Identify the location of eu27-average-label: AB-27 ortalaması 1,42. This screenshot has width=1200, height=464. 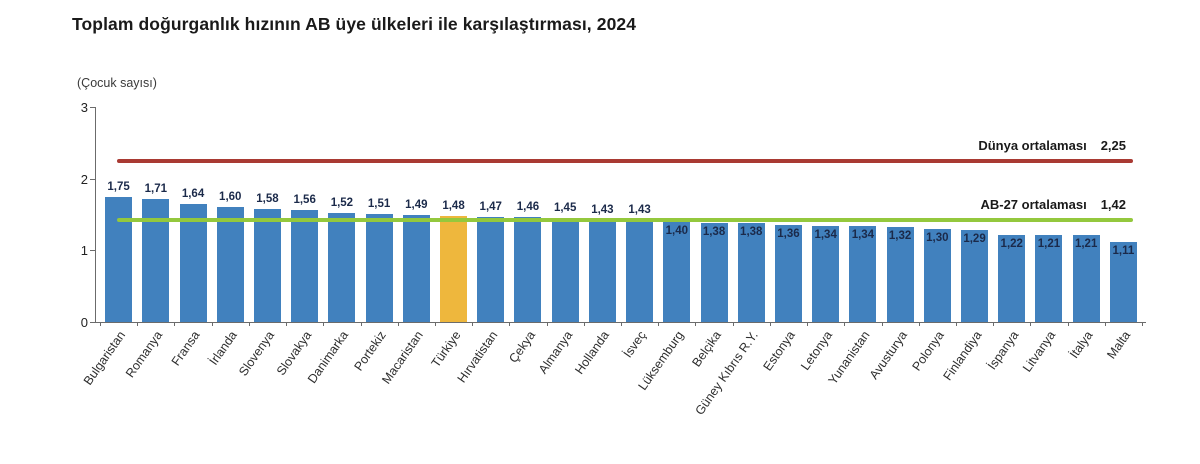
(1053, 204).